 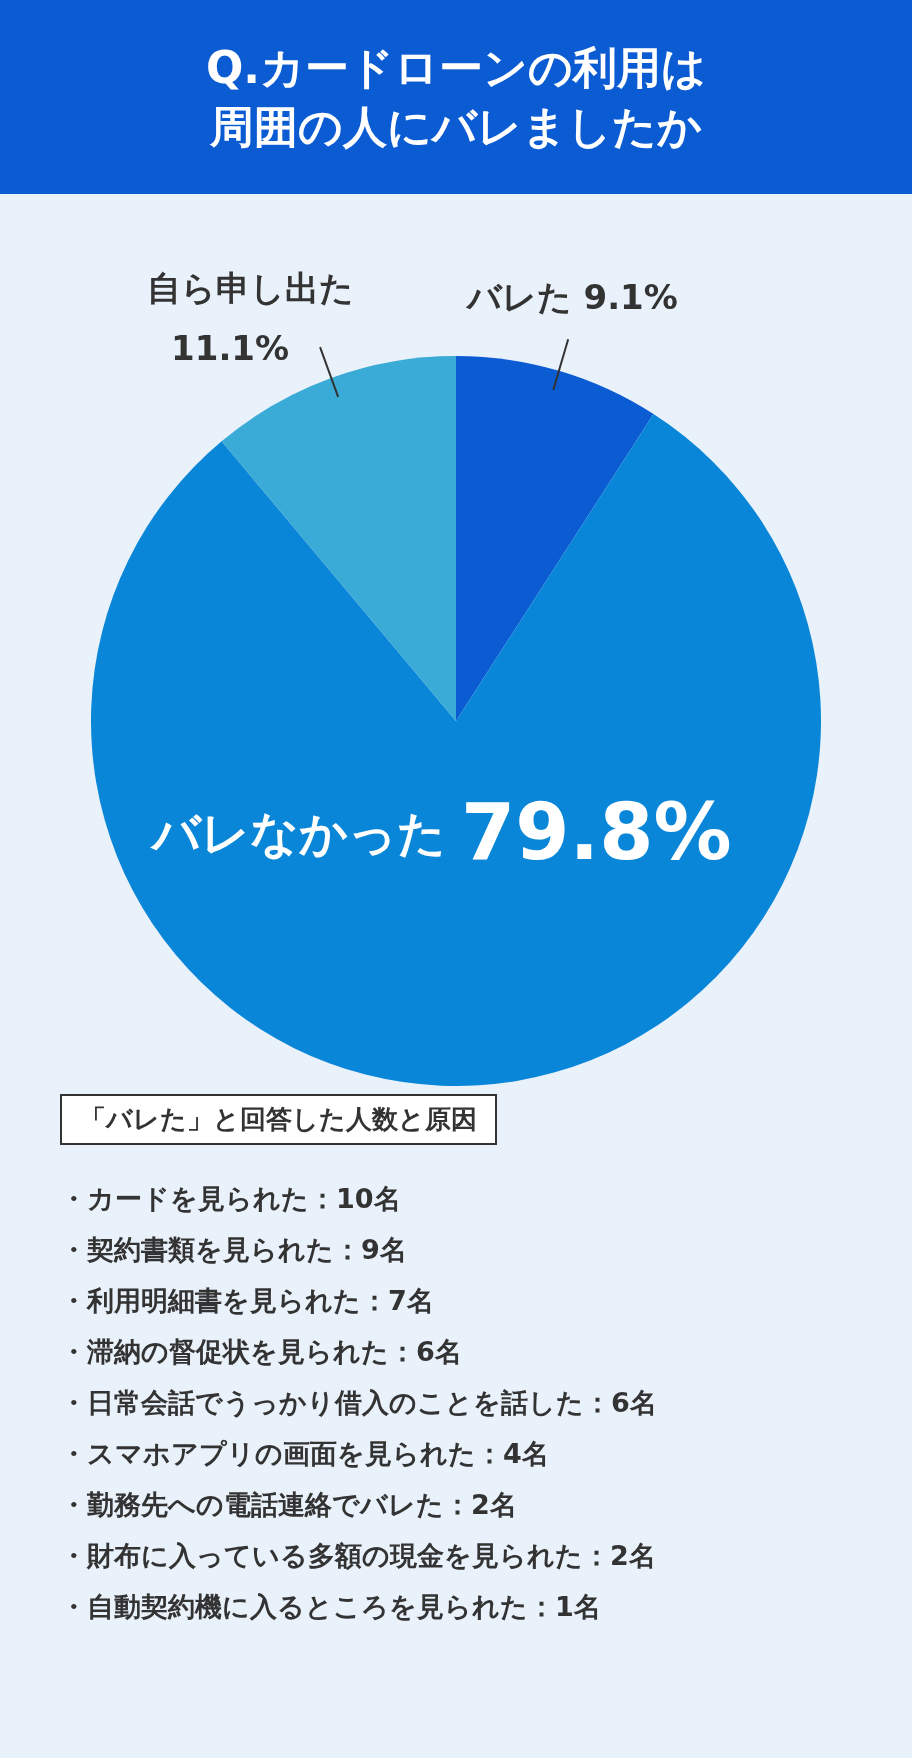 What do you see at coordinates (298, 833) in the screenshot?
I see `slice-label: バレなかった` at bounding box center [298, 833].